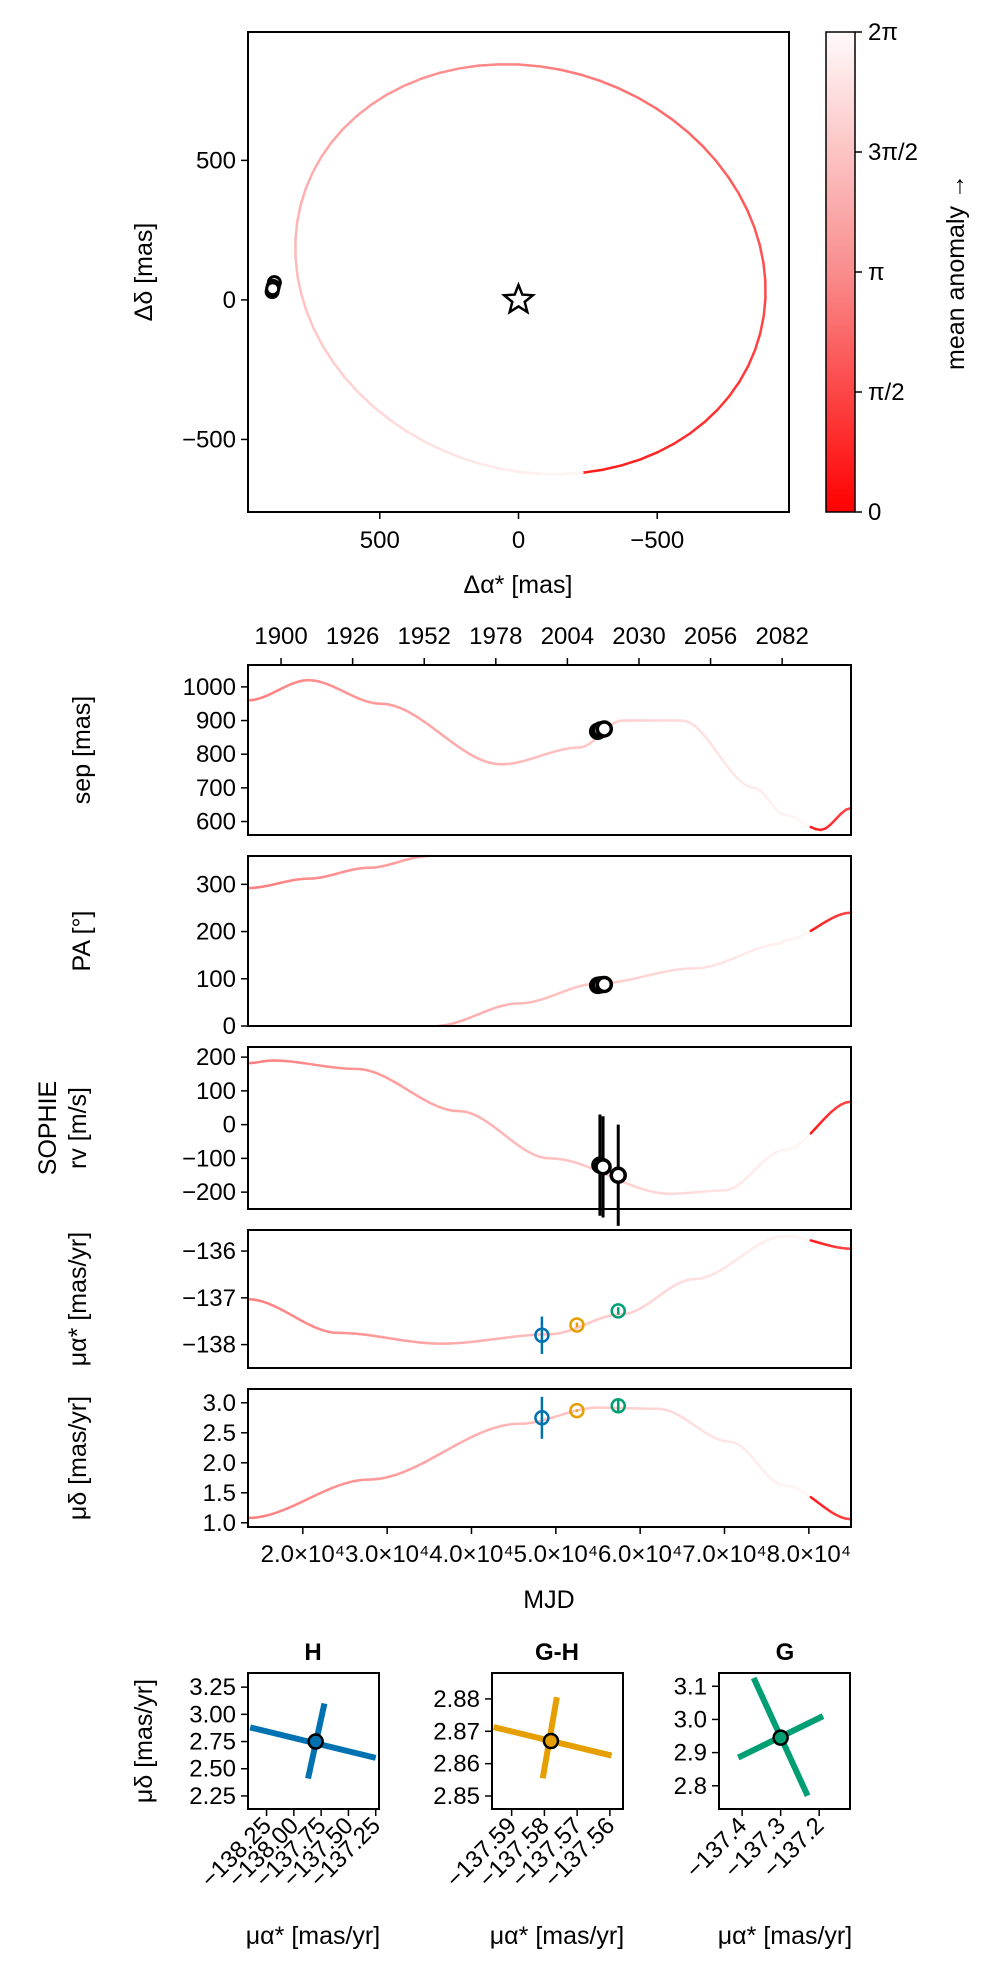  I want to click on pmdec-orbit-segment, so click(763, 1470).